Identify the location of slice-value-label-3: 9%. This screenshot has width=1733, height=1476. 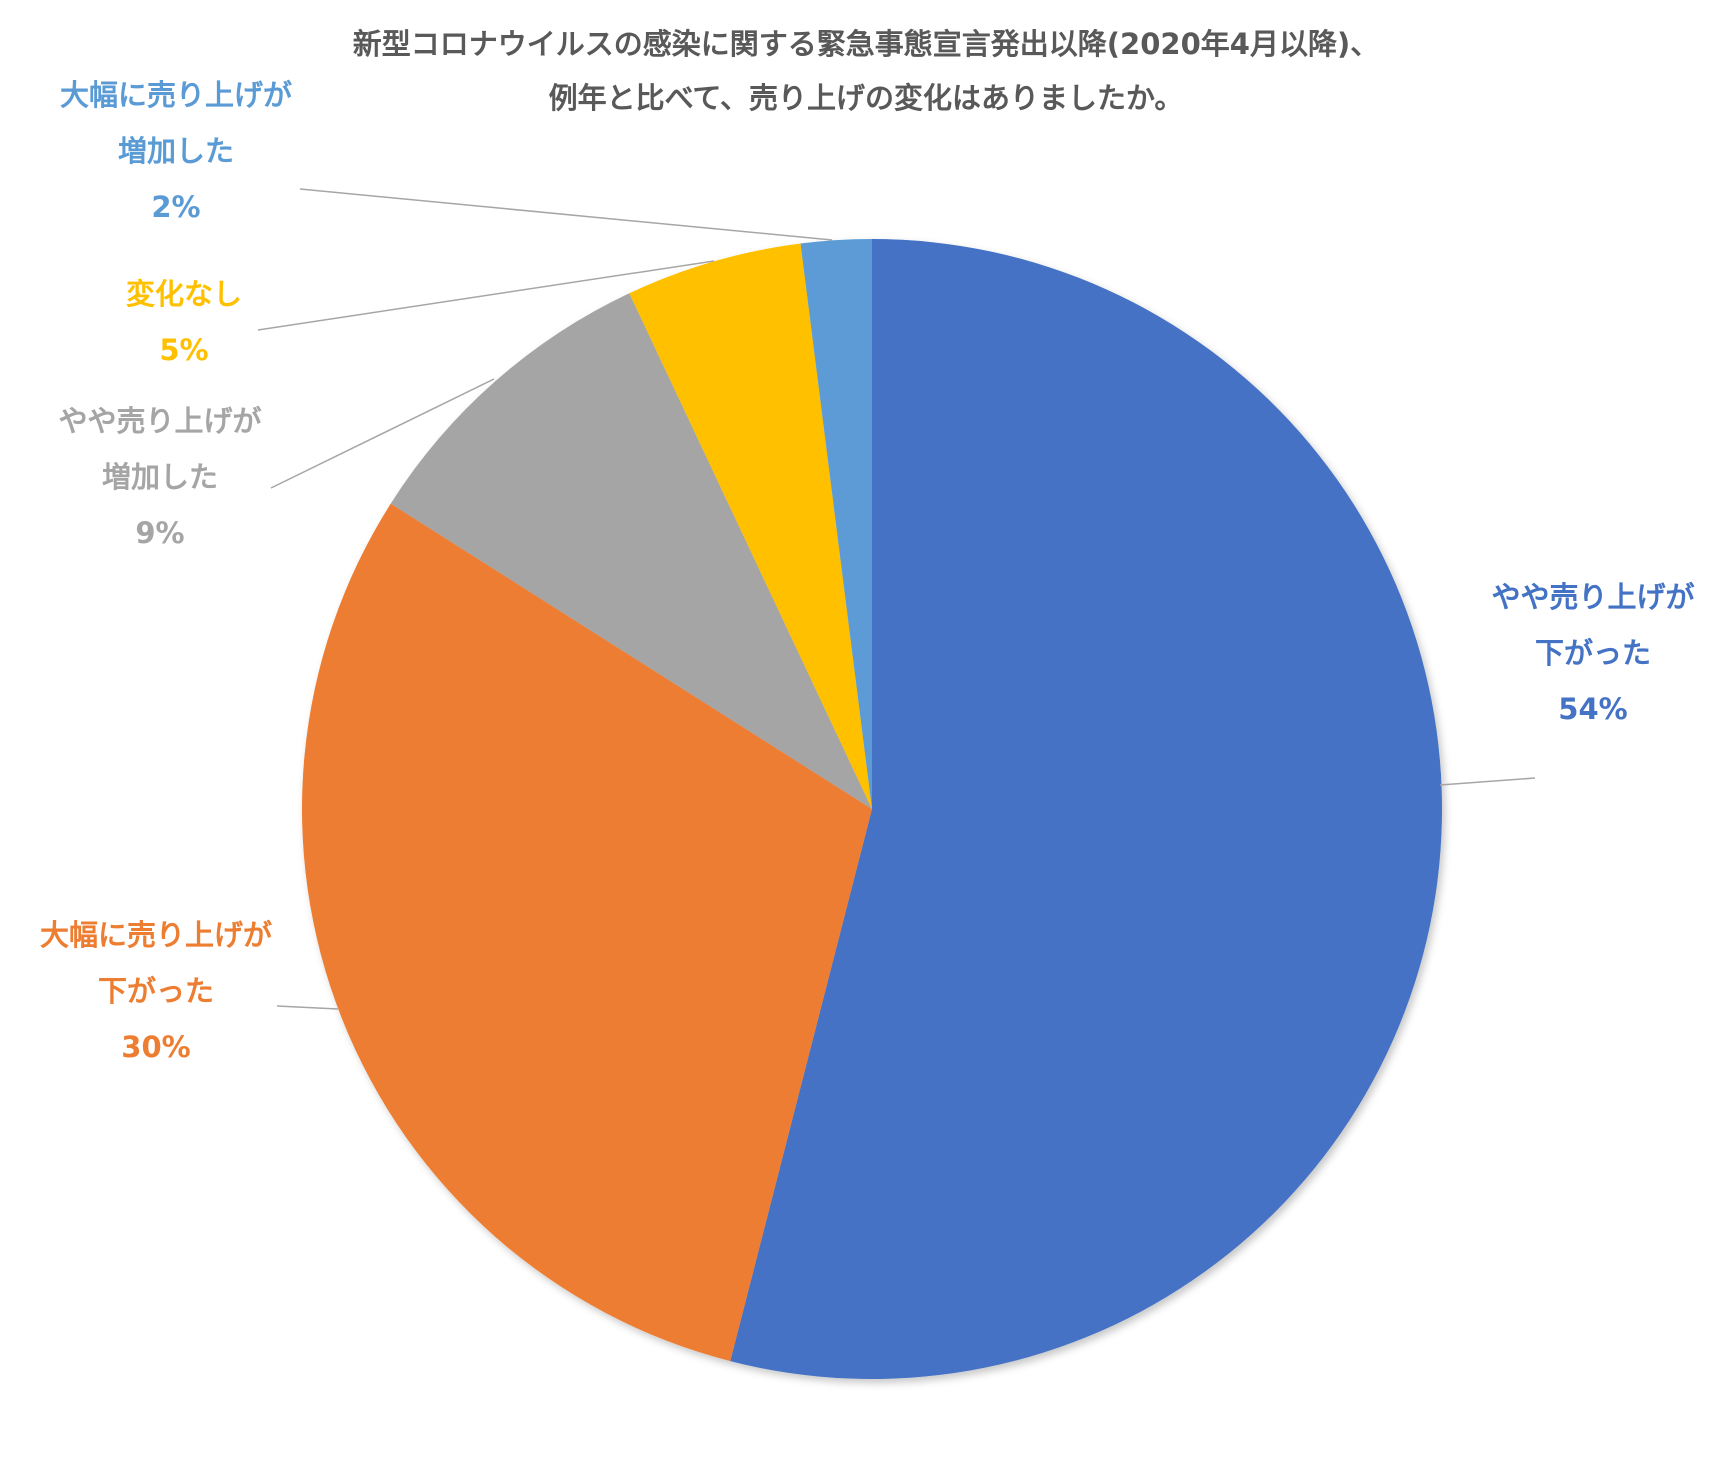
(159, 533).